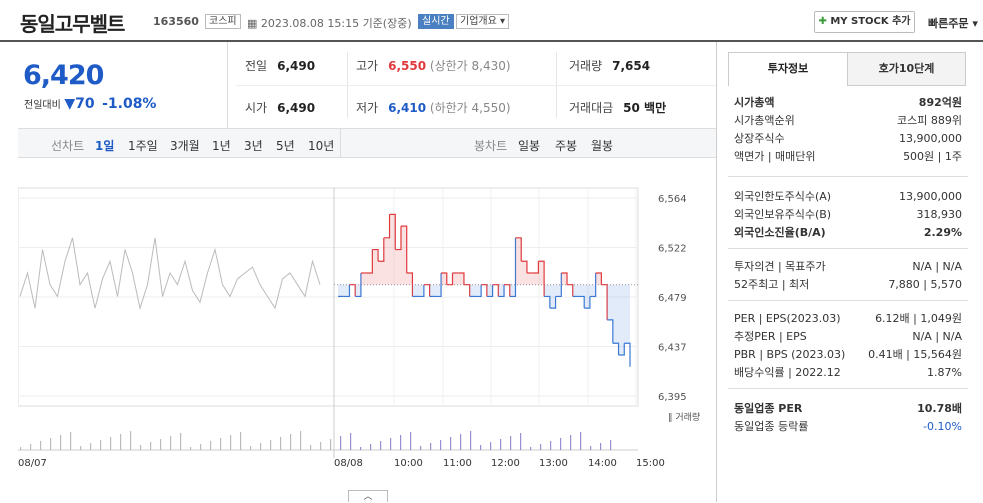 The height and width of the screenshot is (503, 983). Describe the element at coordinates (848, 157) in the screenshot. I see `info-row: 액면가 | 매매단위 500원 | 1주` at that location.